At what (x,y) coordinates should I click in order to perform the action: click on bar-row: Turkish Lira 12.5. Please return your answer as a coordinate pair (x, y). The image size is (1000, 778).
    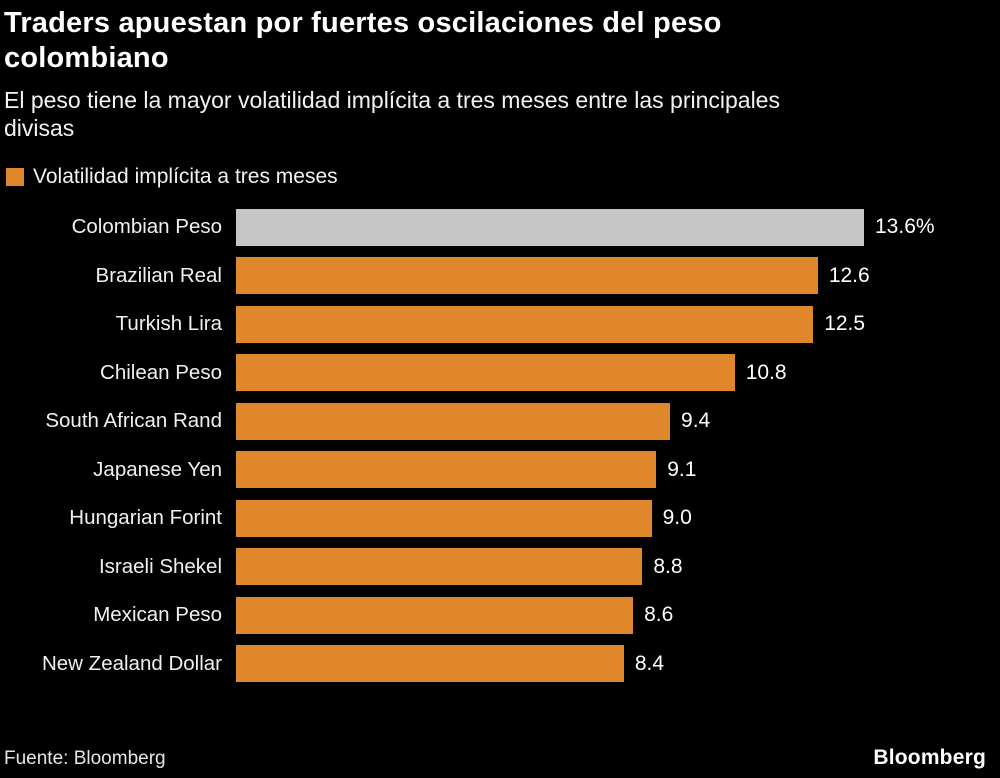
    Looking at the image, I should click on (497, 324).